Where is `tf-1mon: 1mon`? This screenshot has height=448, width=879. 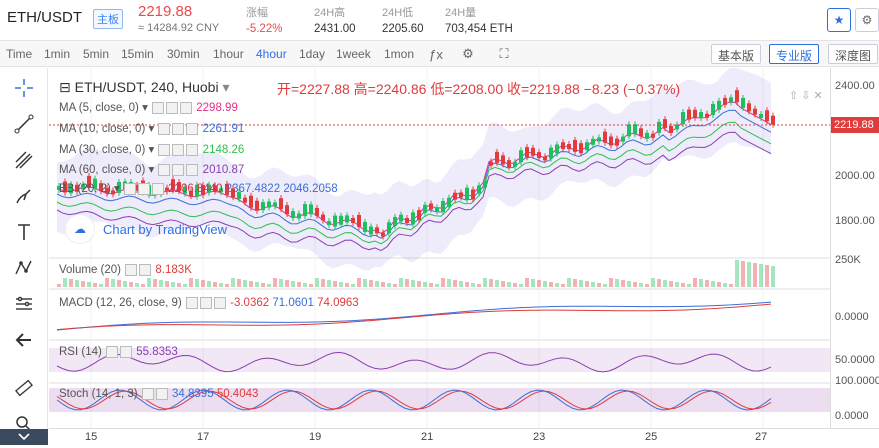 tf-1mon: 1mon is located at coordinates (399, 54).